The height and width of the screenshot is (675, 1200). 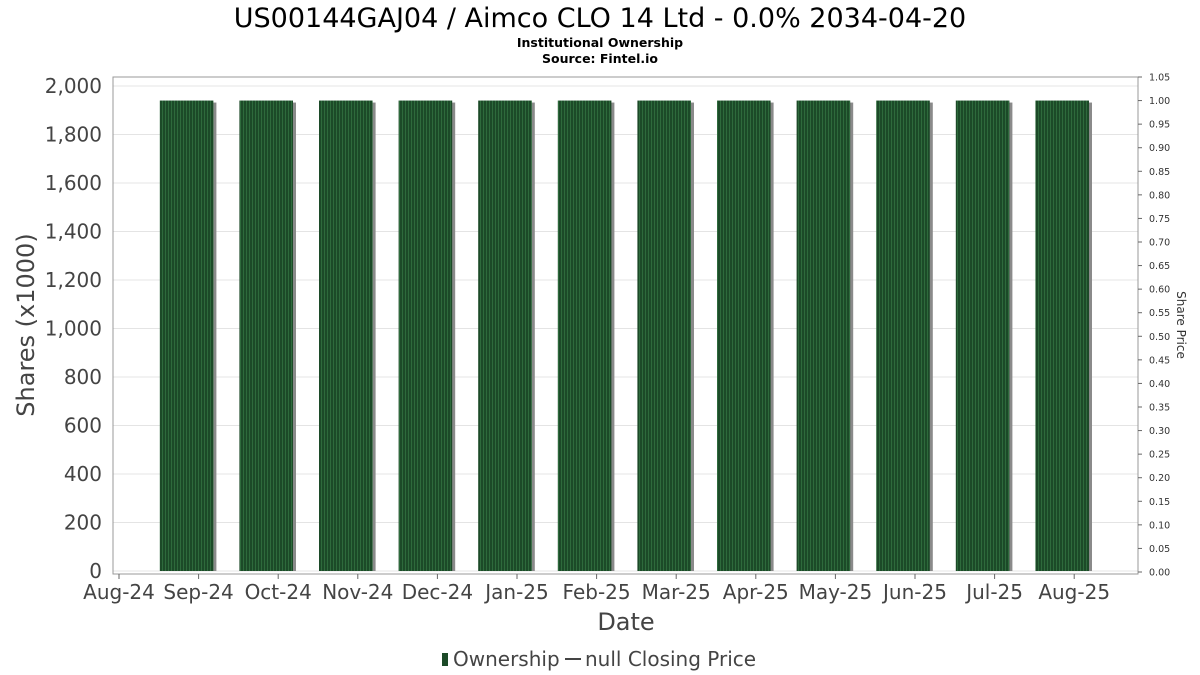 I want to click on x-tick-label: Dec-24, so click(x=437, y=592).